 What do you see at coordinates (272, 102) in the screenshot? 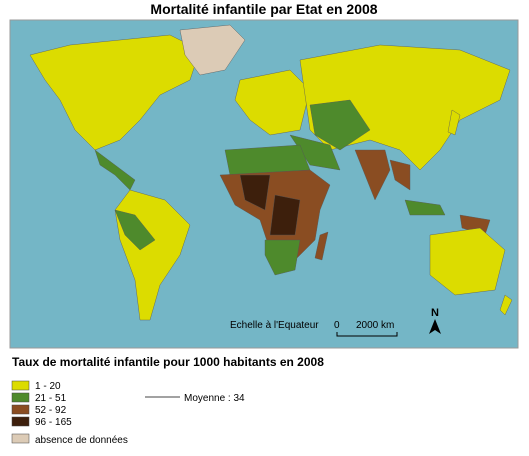
I see `europe` at bounding box center [272, 102].